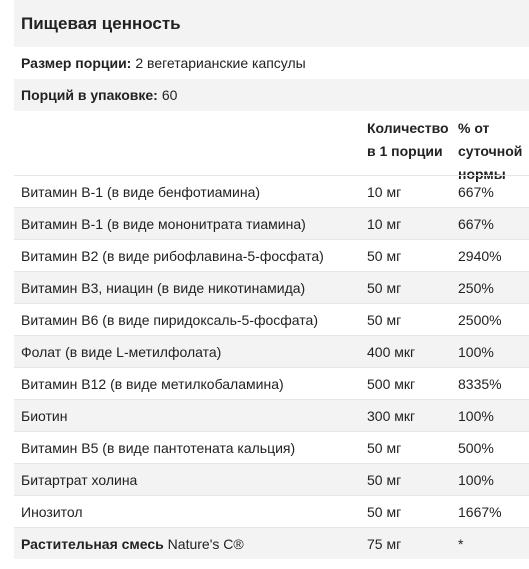 The image size is (529, 569). I want to click on nutrient-name: Витамин B5 (в виде пантотената кальция), so click(158, 448).